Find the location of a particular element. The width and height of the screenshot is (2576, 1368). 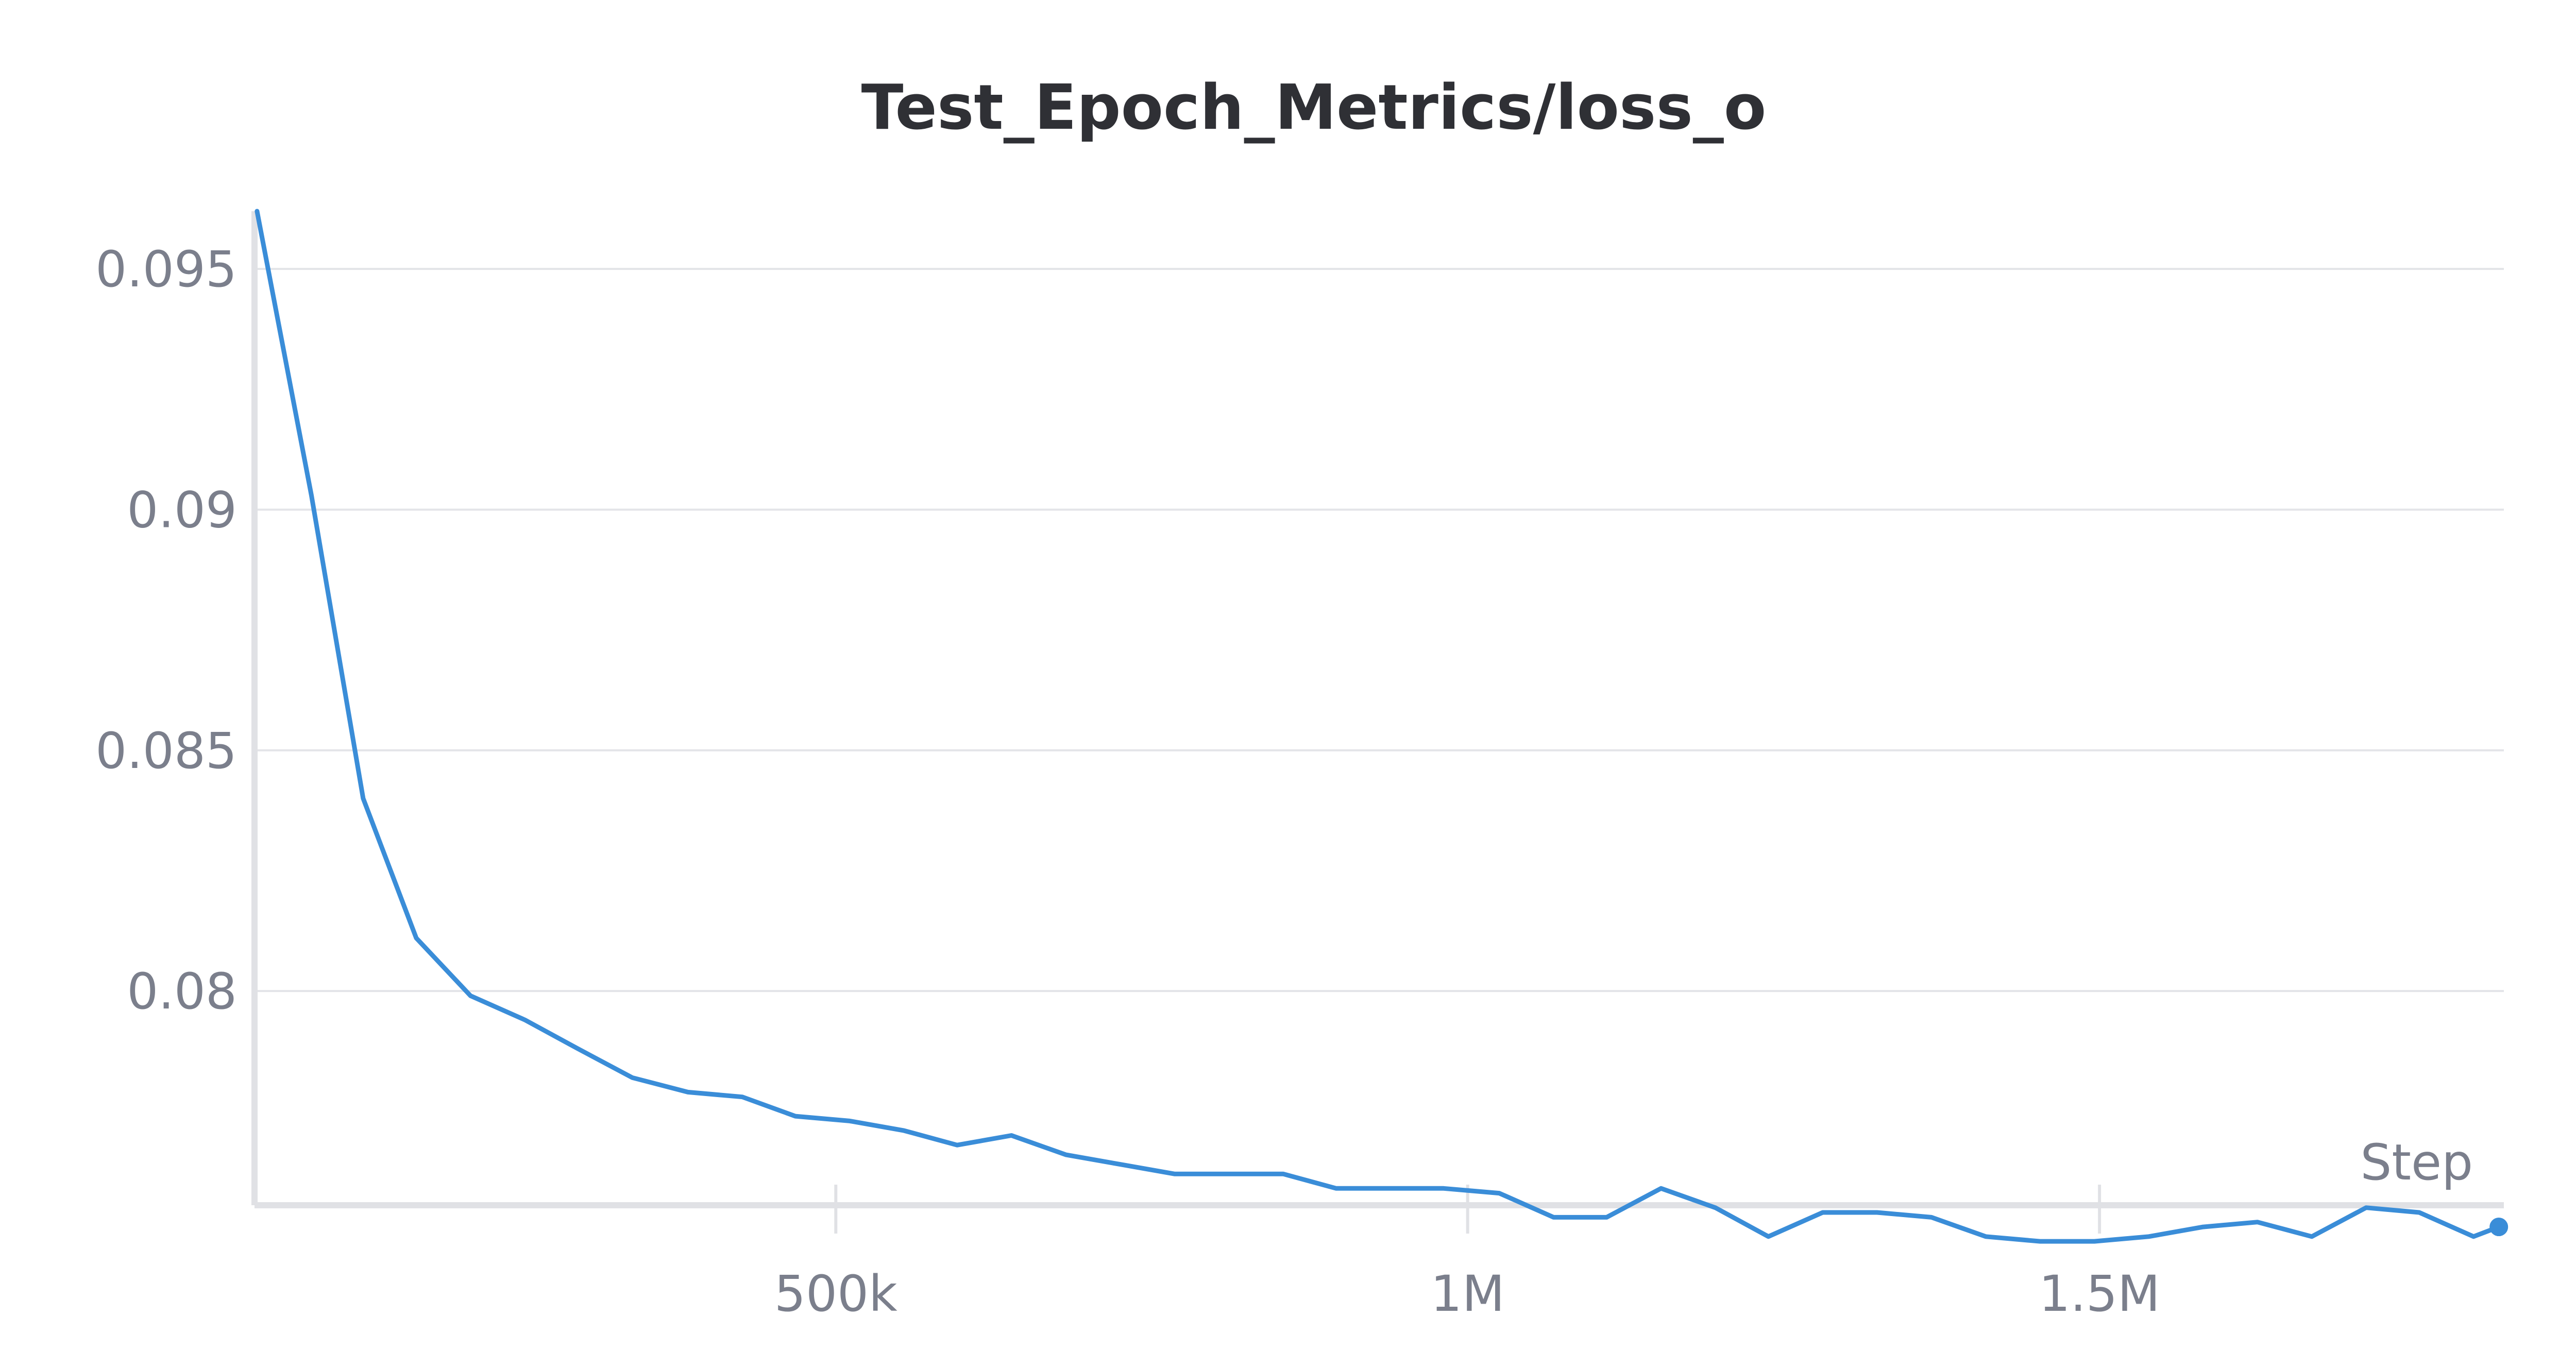

series-end-point is located at coordinates (2499, 1227).